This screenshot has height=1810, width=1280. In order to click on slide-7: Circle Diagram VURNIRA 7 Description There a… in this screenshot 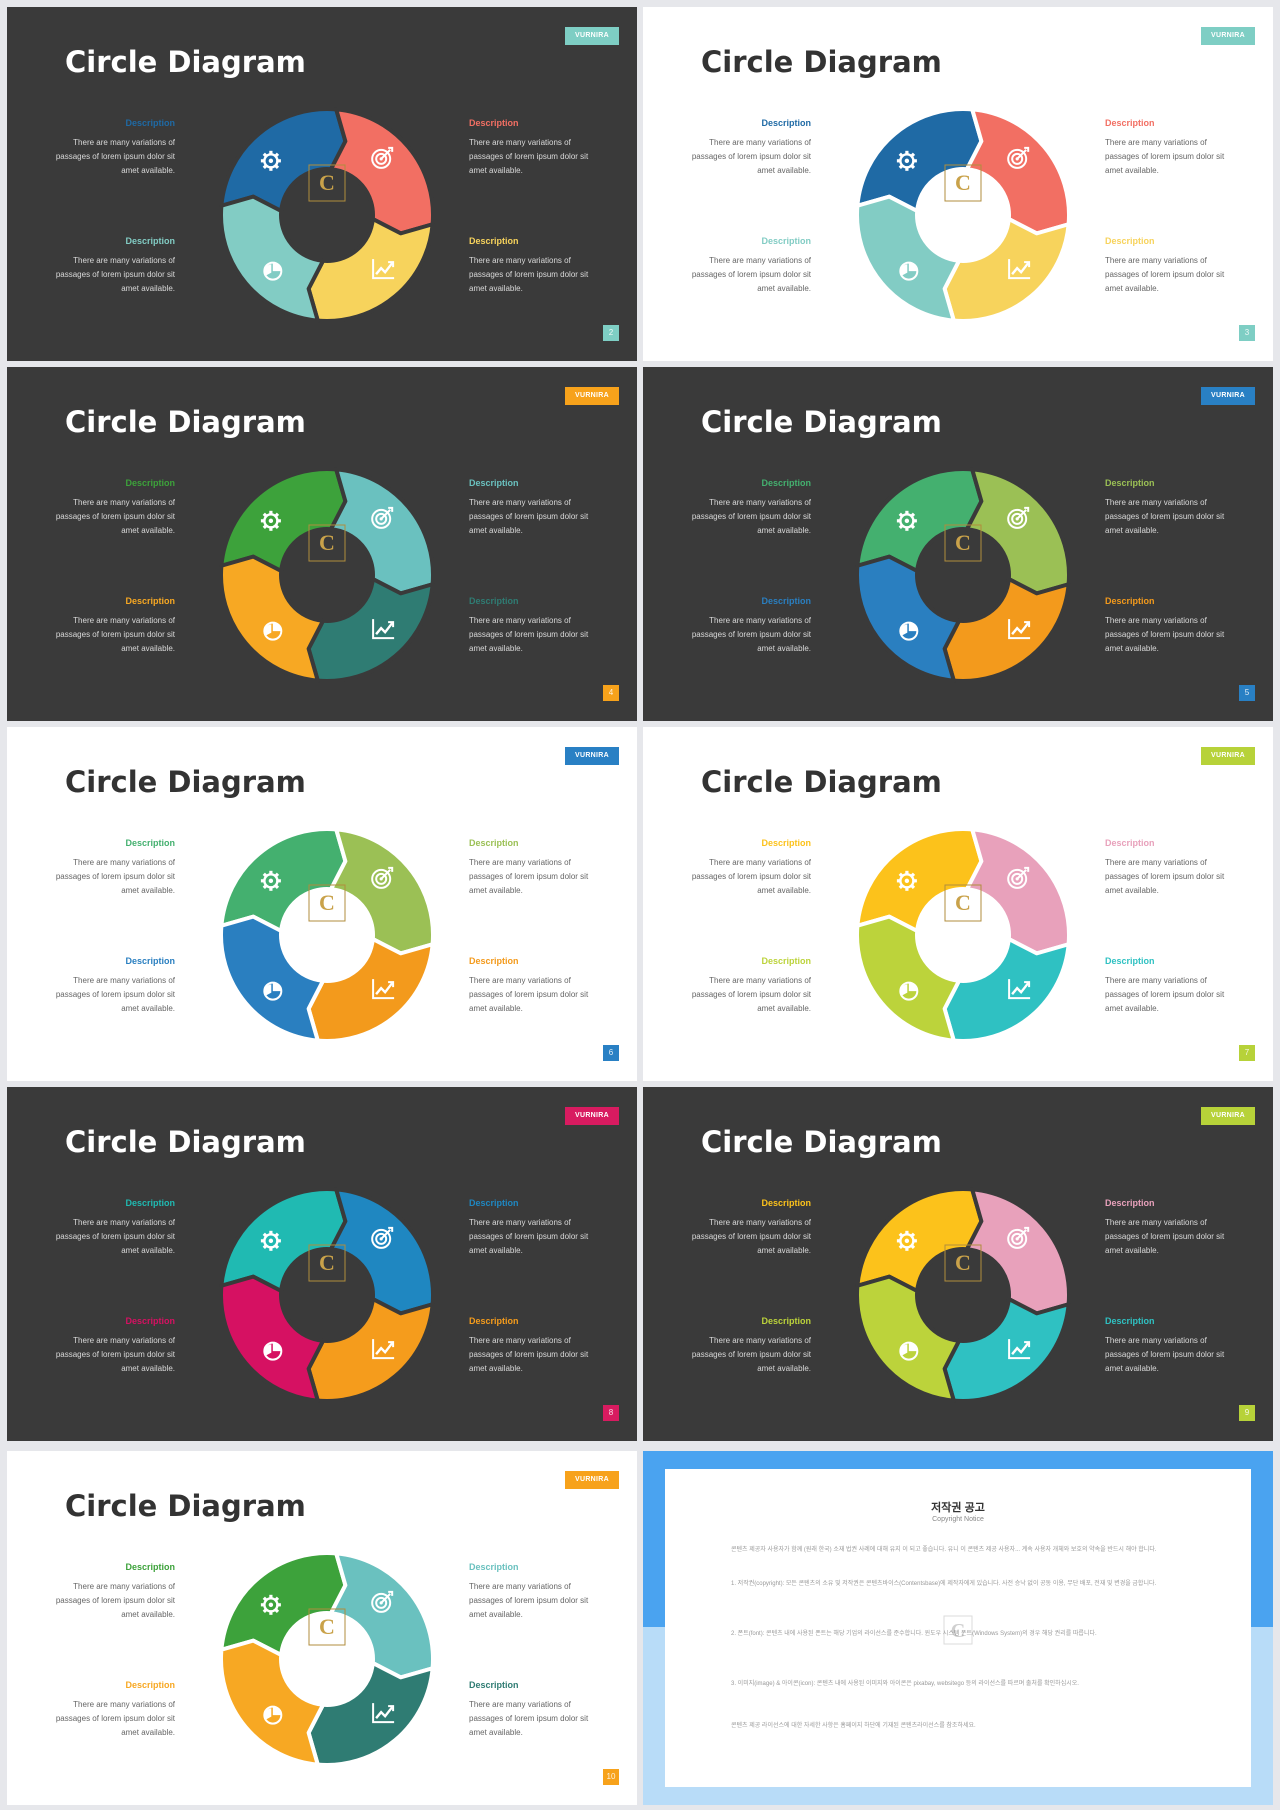, I will do `click(958, 904)`.